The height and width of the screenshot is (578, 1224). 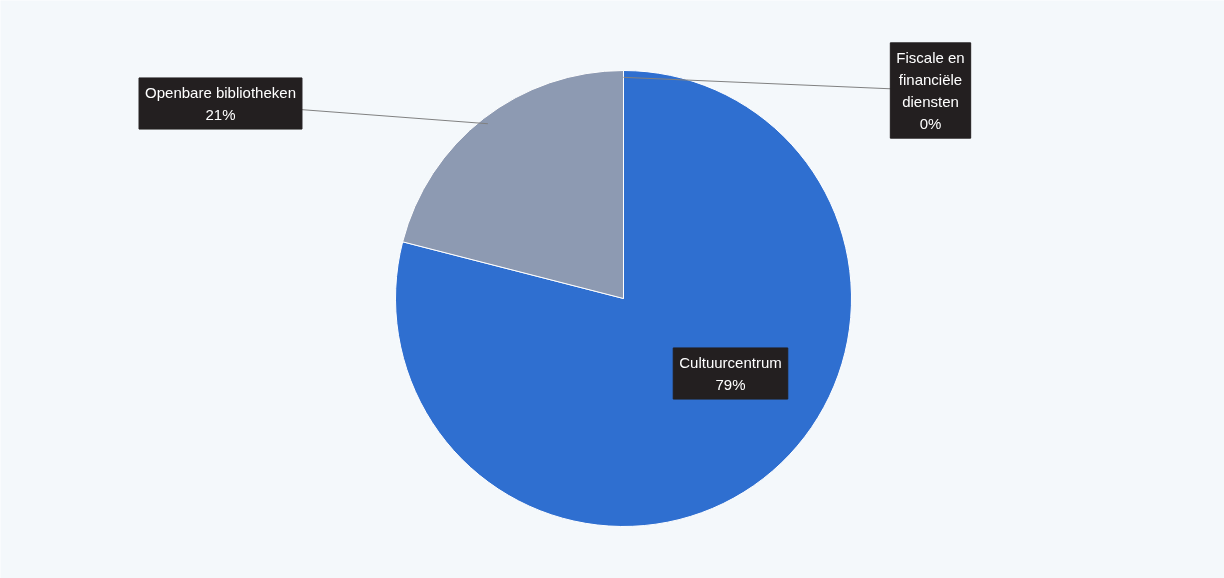 I want to click on category-label: Fiscale en financiële diensten, so click(x=930, y=79).